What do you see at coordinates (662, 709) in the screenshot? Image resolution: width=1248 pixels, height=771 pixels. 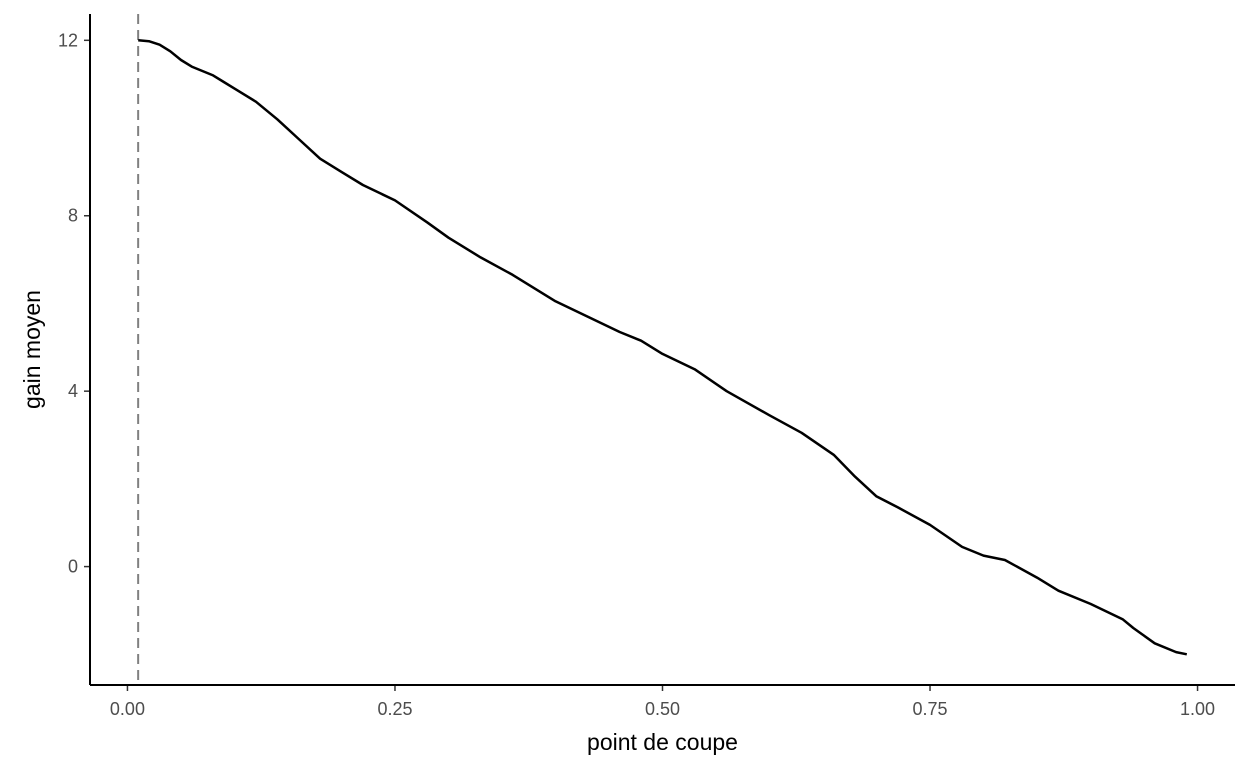 I see `x-tick-label: 0.50` at bounding box center [662, 709].